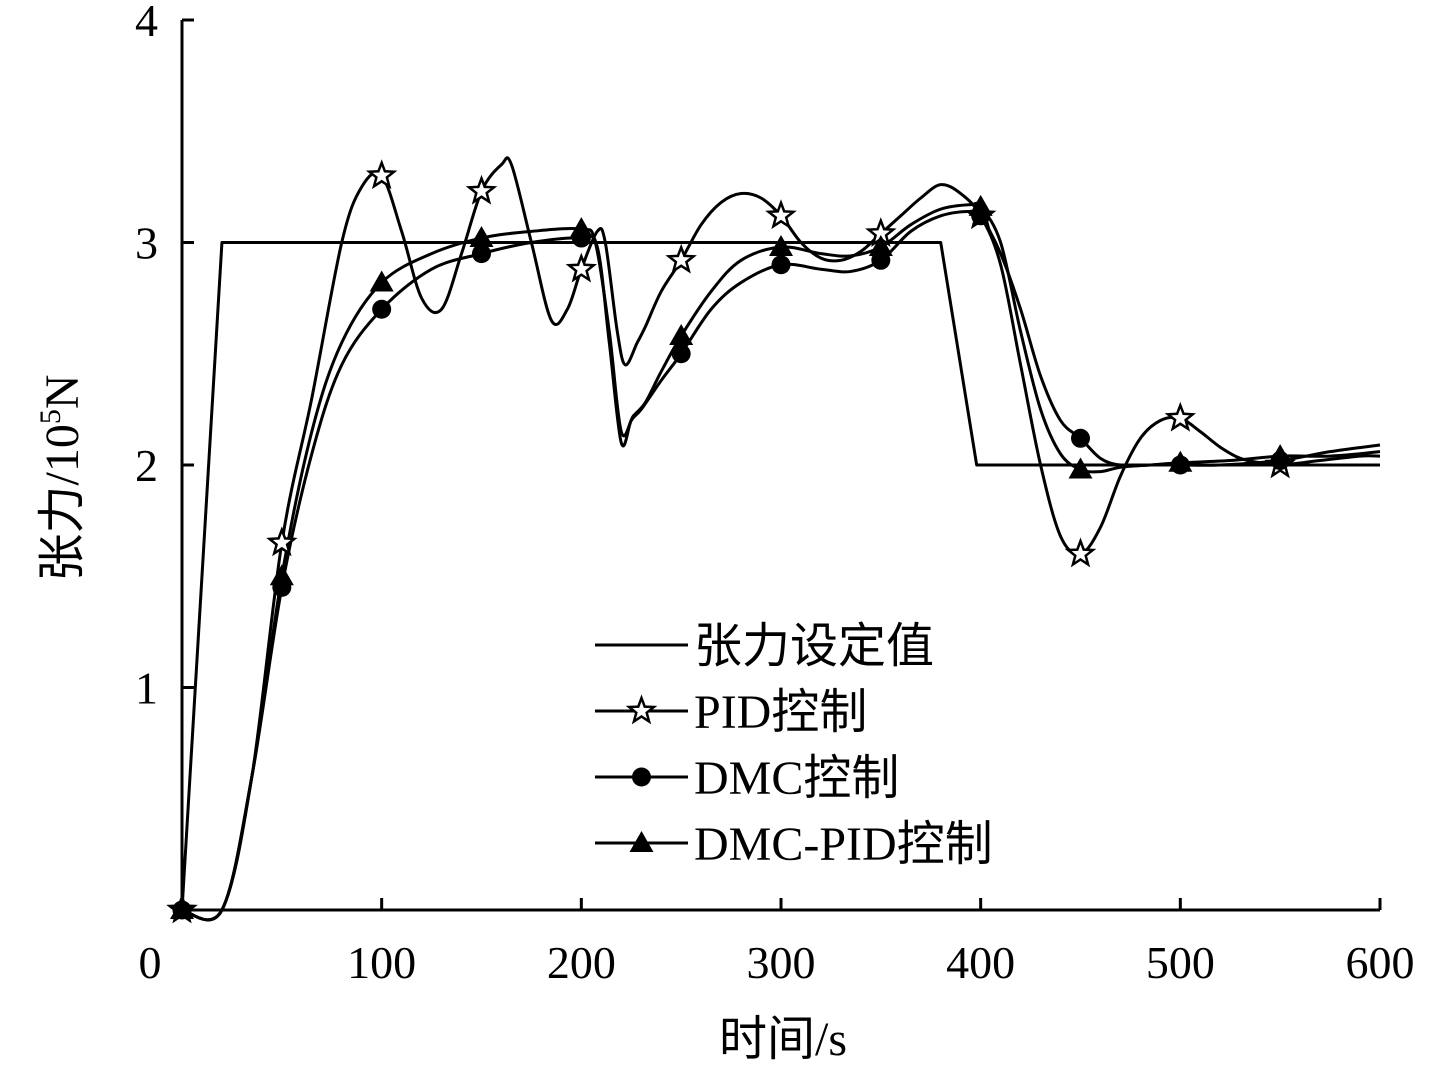 Image resolution: width=1430 pixels, height=1076 pixels. Describe the element at coordinates (146, 23) in the screenshot. I see `y-tick-label: 4` at that location.